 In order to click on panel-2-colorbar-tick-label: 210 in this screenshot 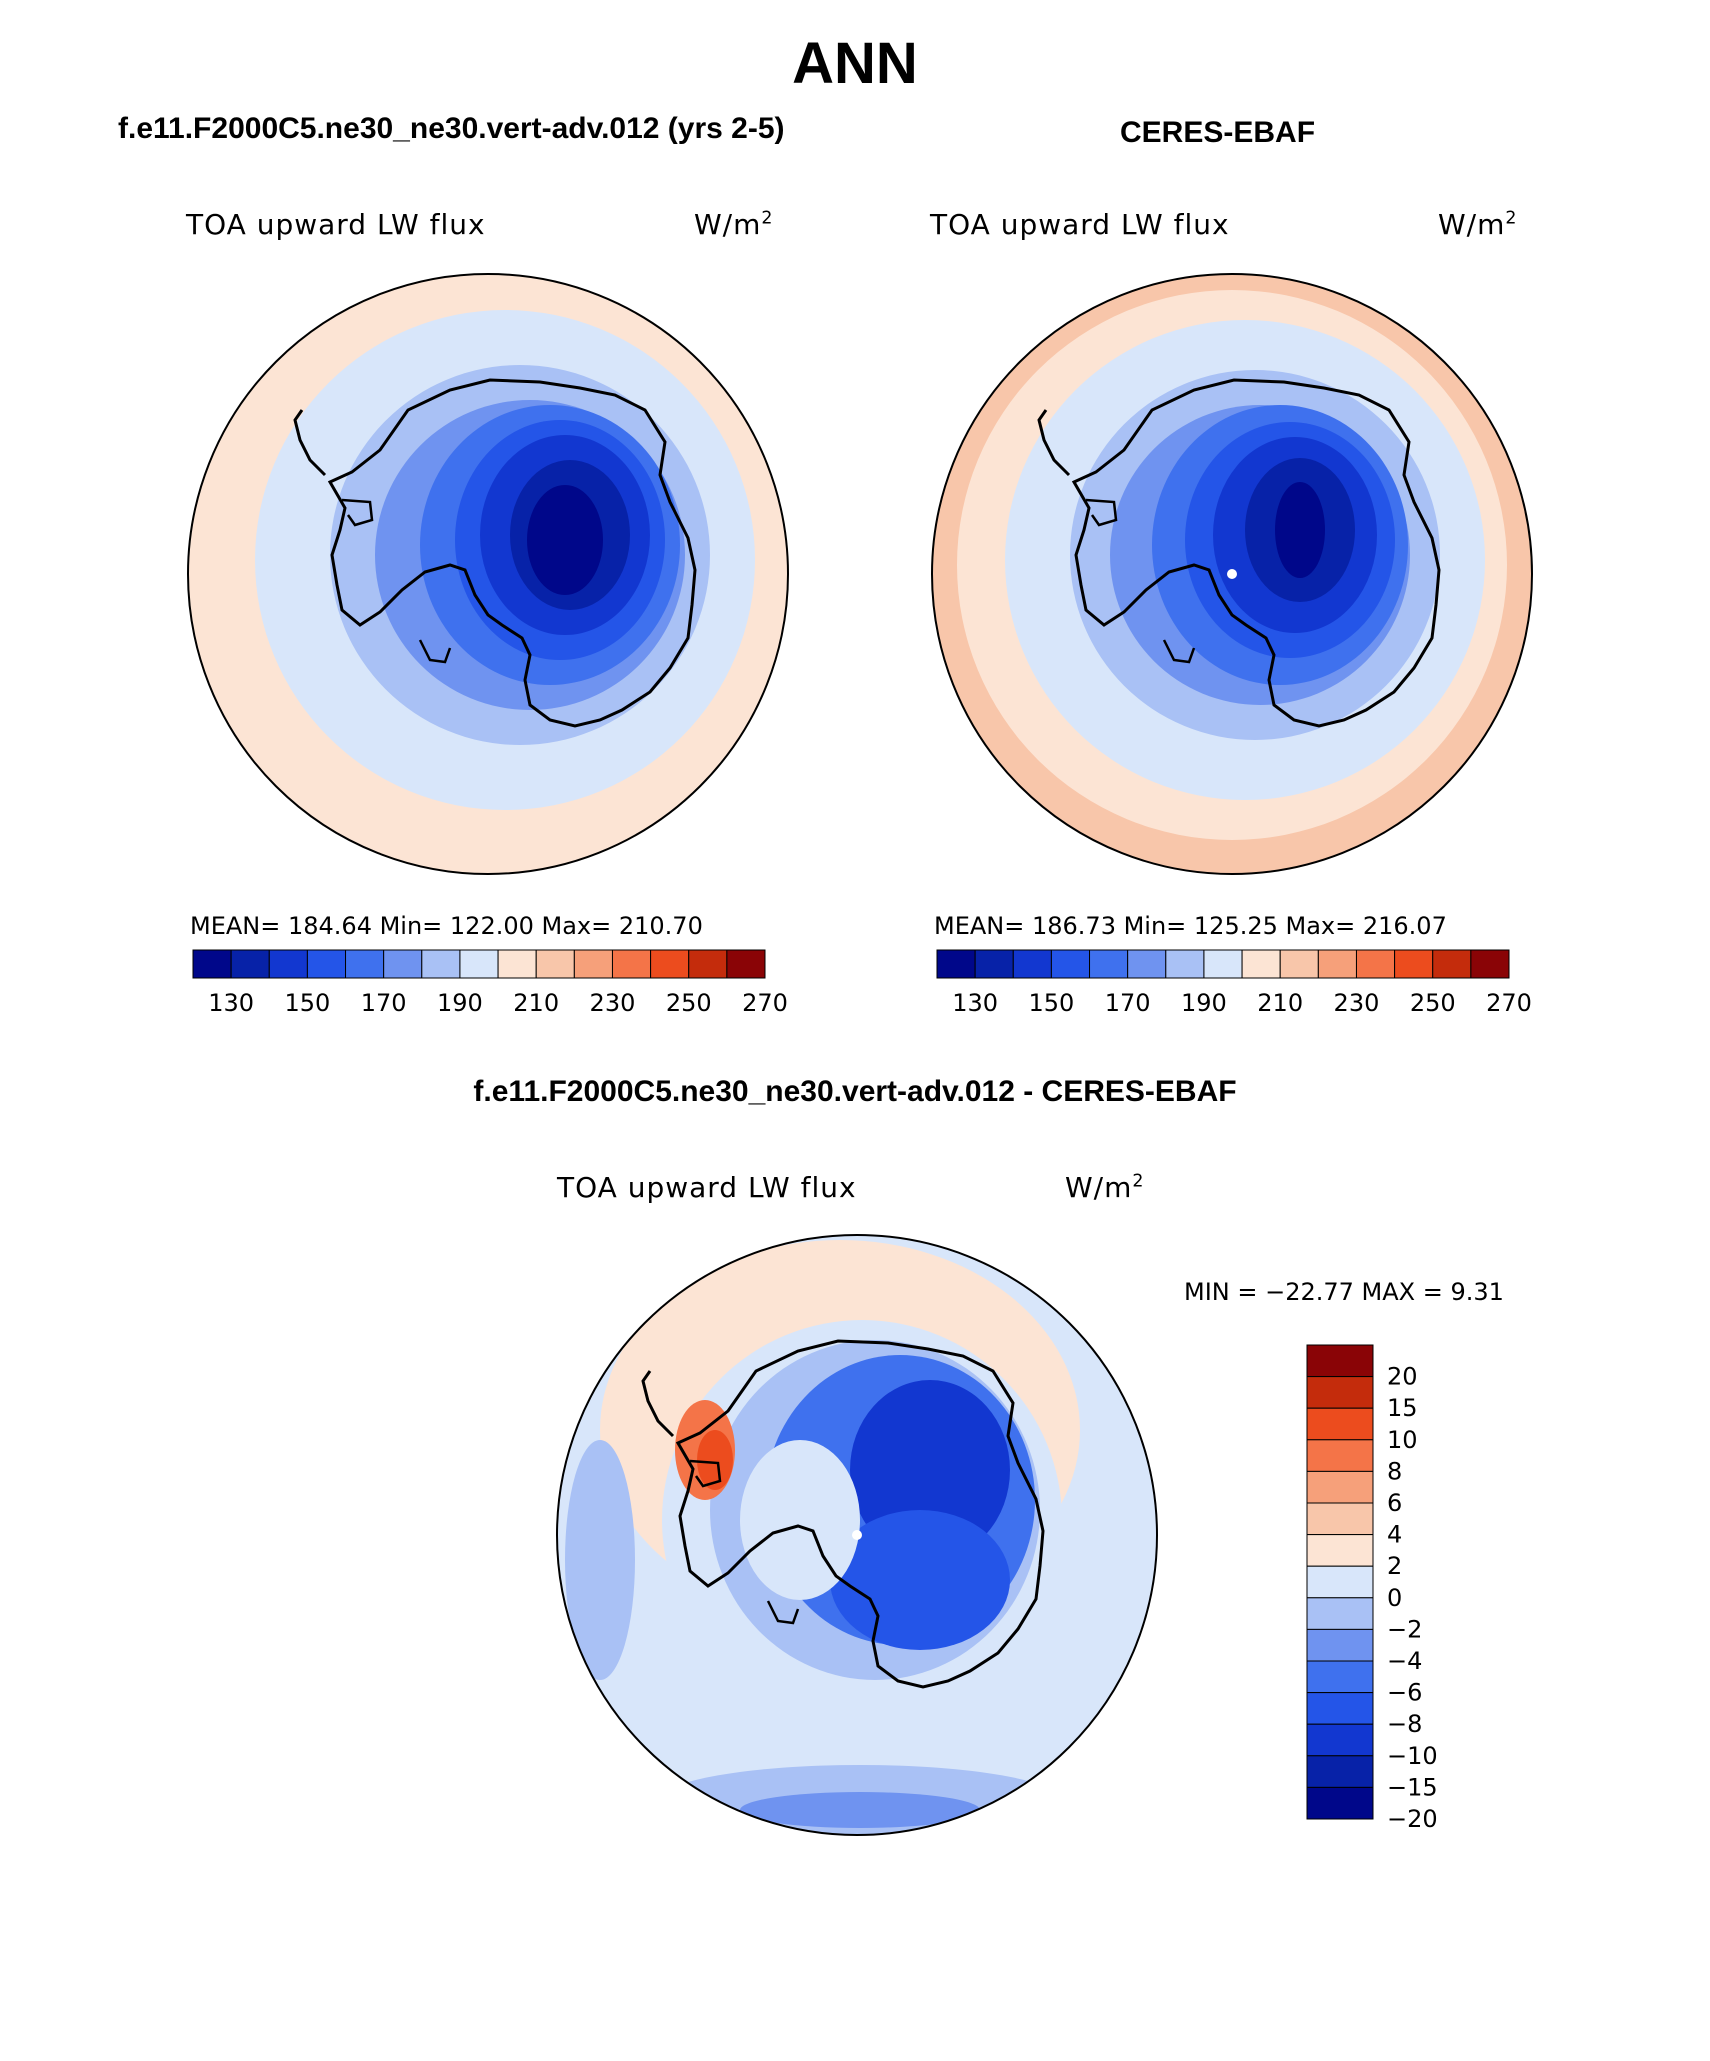, I will do `click(1280, 1003)`.